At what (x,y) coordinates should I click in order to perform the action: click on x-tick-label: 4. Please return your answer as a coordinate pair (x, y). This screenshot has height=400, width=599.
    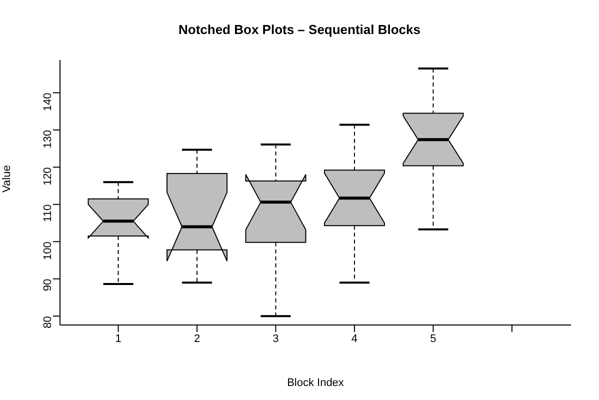
    Looking at the image, I should click on (354, 338).